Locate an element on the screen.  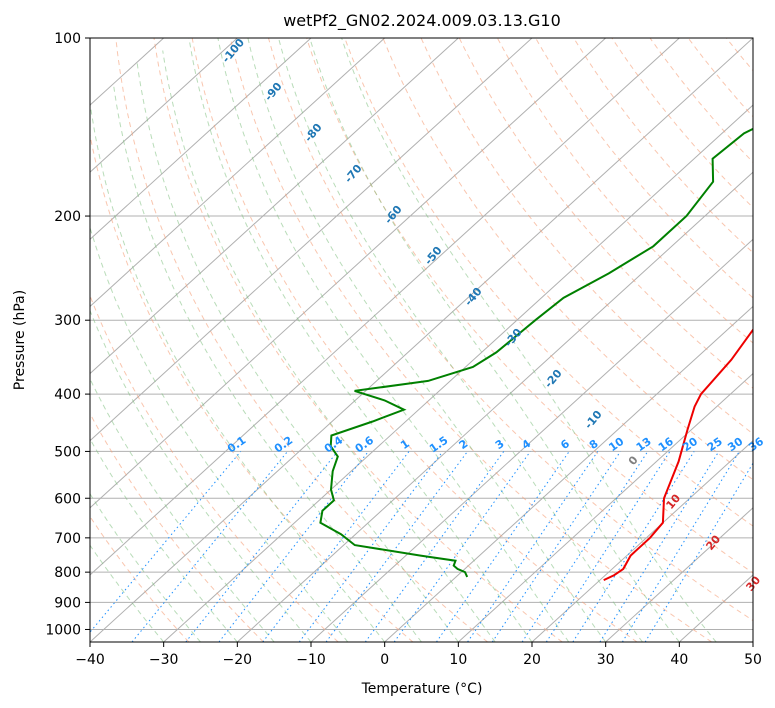
x-tick-label: 40 is located at coordinates (679, 660).